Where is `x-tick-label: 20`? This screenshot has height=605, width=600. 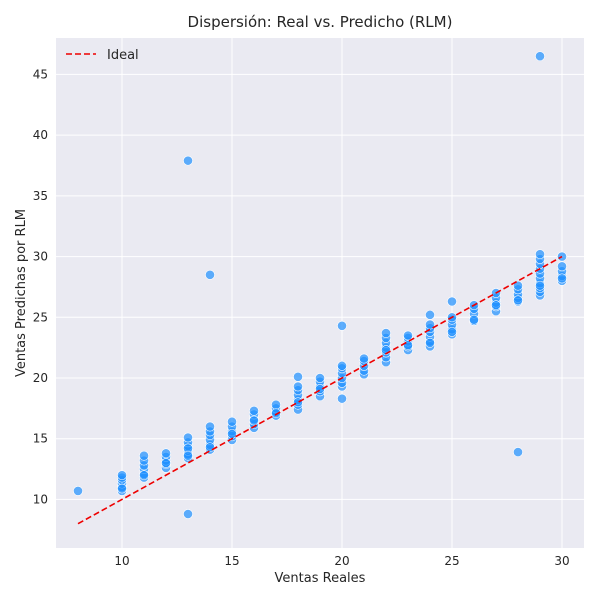 x-tick-label: 20 is located at coordinates (341, 561).